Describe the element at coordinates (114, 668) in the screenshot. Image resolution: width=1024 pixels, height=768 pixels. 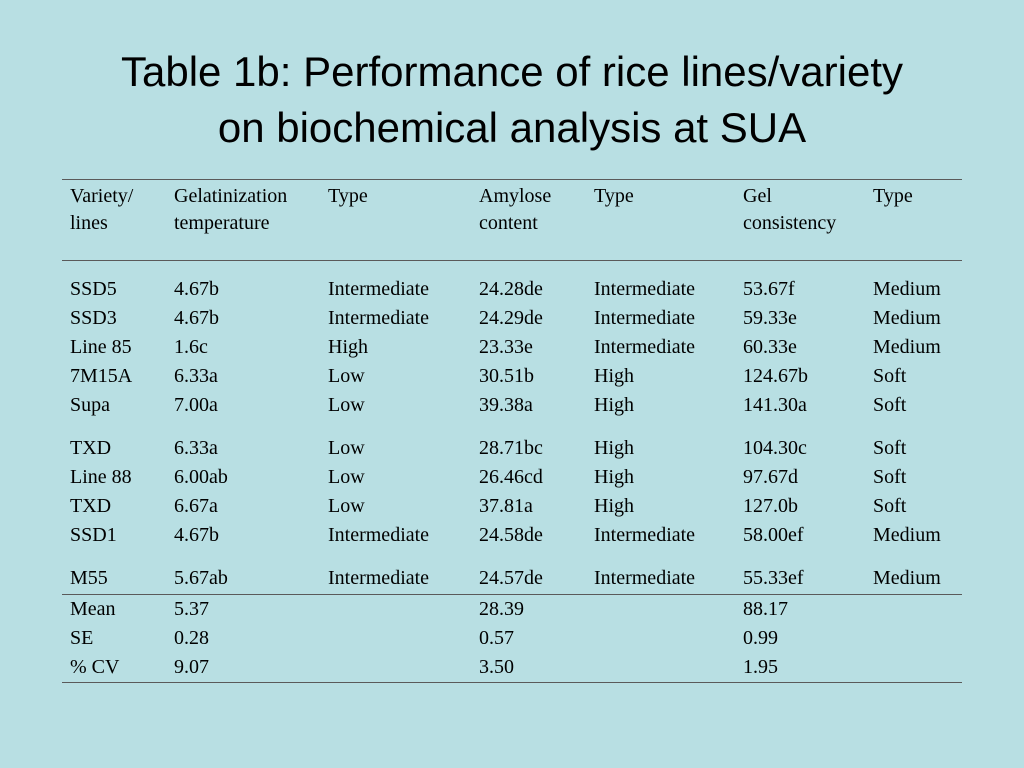
I see `table-cell: % CV` at that location.